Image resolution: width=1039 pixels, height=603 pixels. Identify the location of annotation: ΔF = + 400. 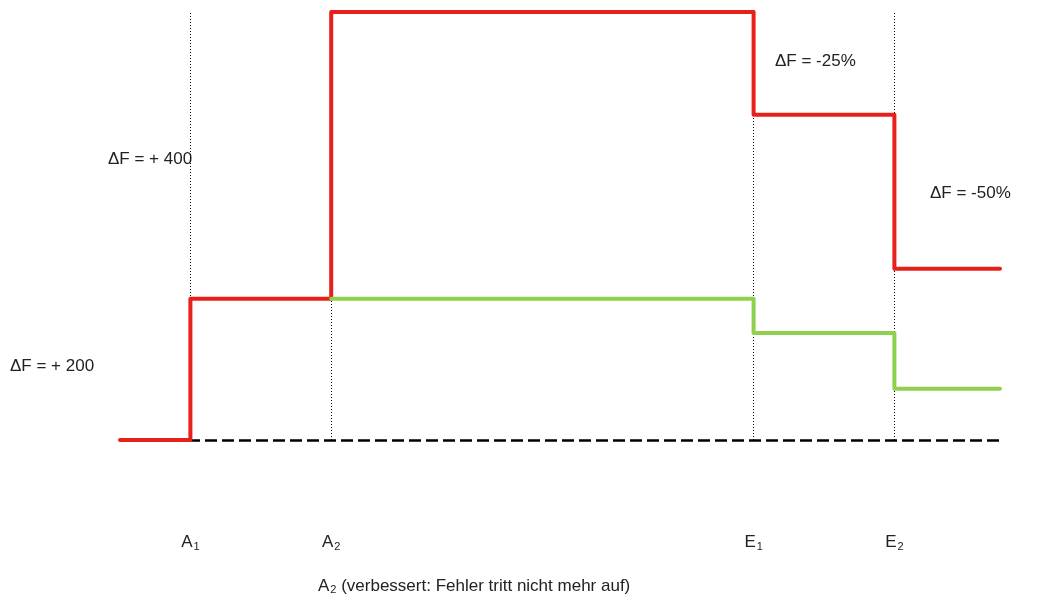
(150, 158).